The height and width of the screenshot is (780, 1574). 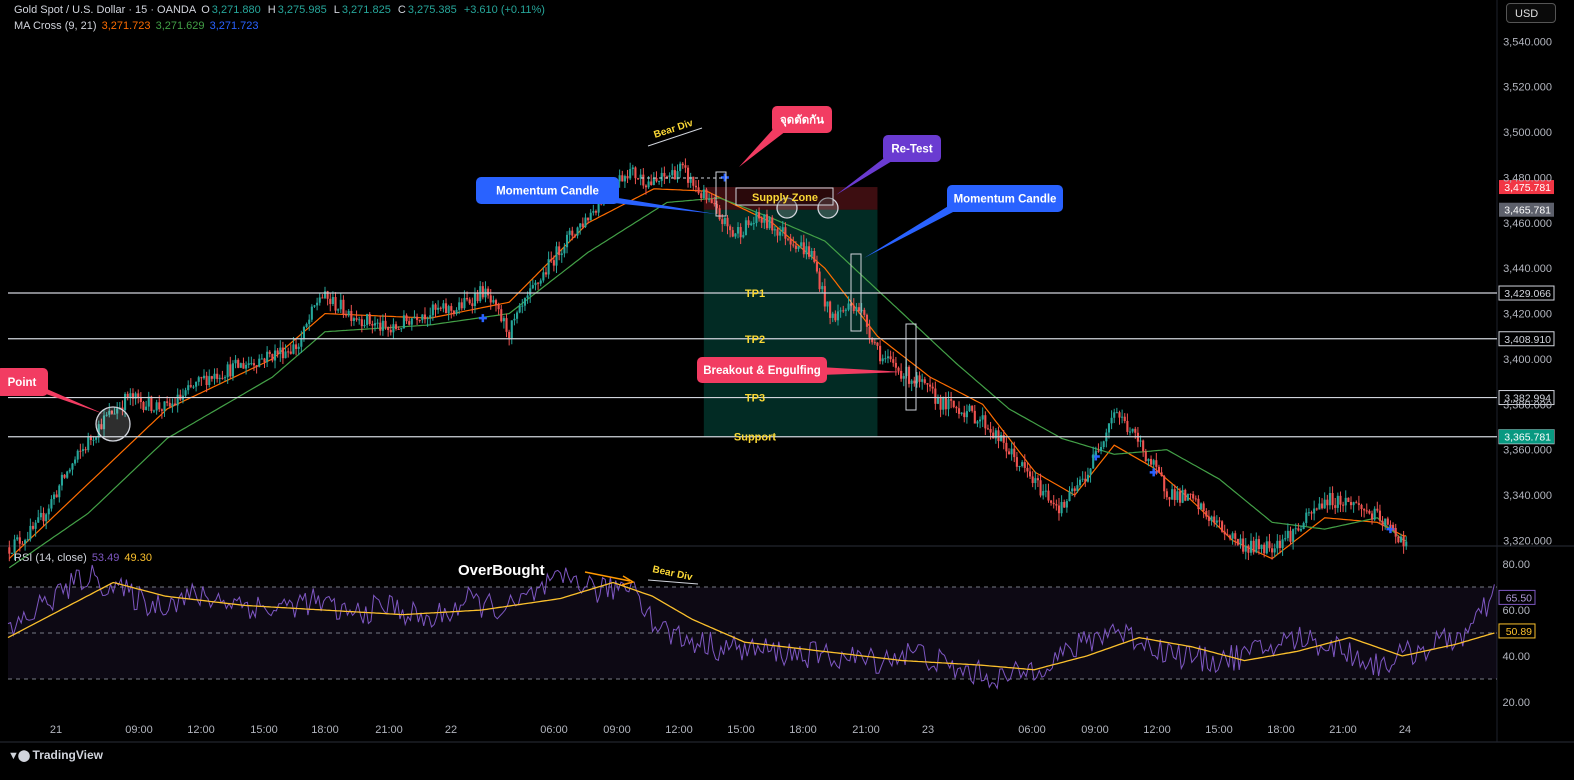 What do you see at coordinates (1527, 405) in the screenshot?
I see `price-tick-label: 3,380.000` at bounding box center [1527, 405].